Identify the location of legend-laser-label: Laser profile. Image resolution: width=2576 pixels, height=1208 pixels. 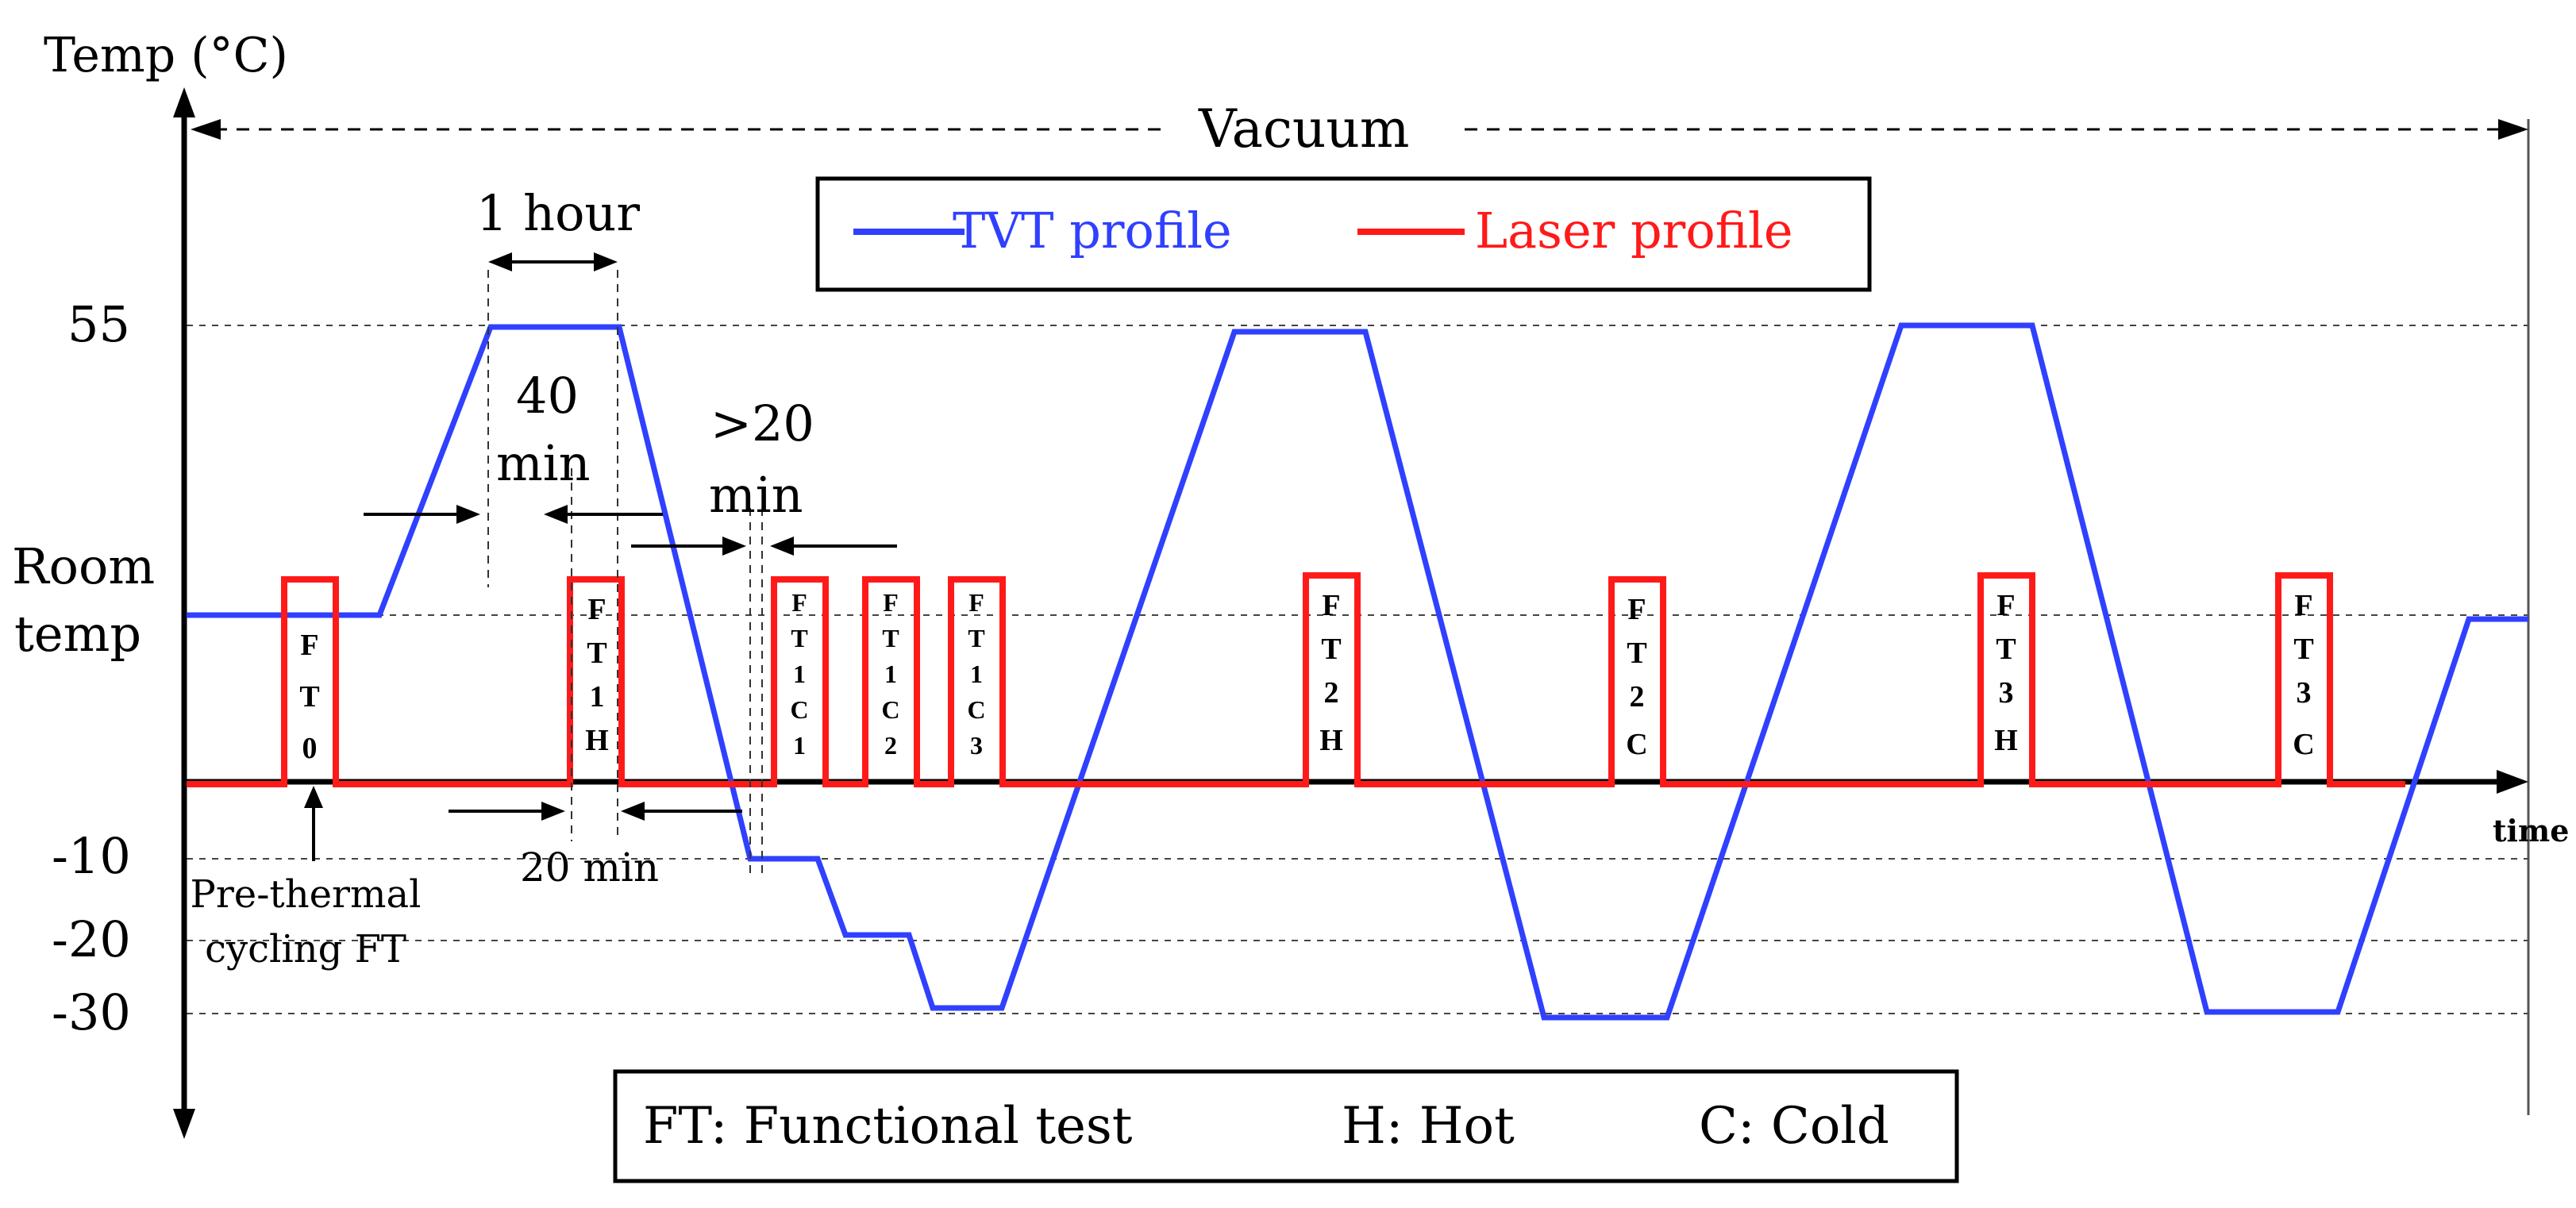
(1634, 231).